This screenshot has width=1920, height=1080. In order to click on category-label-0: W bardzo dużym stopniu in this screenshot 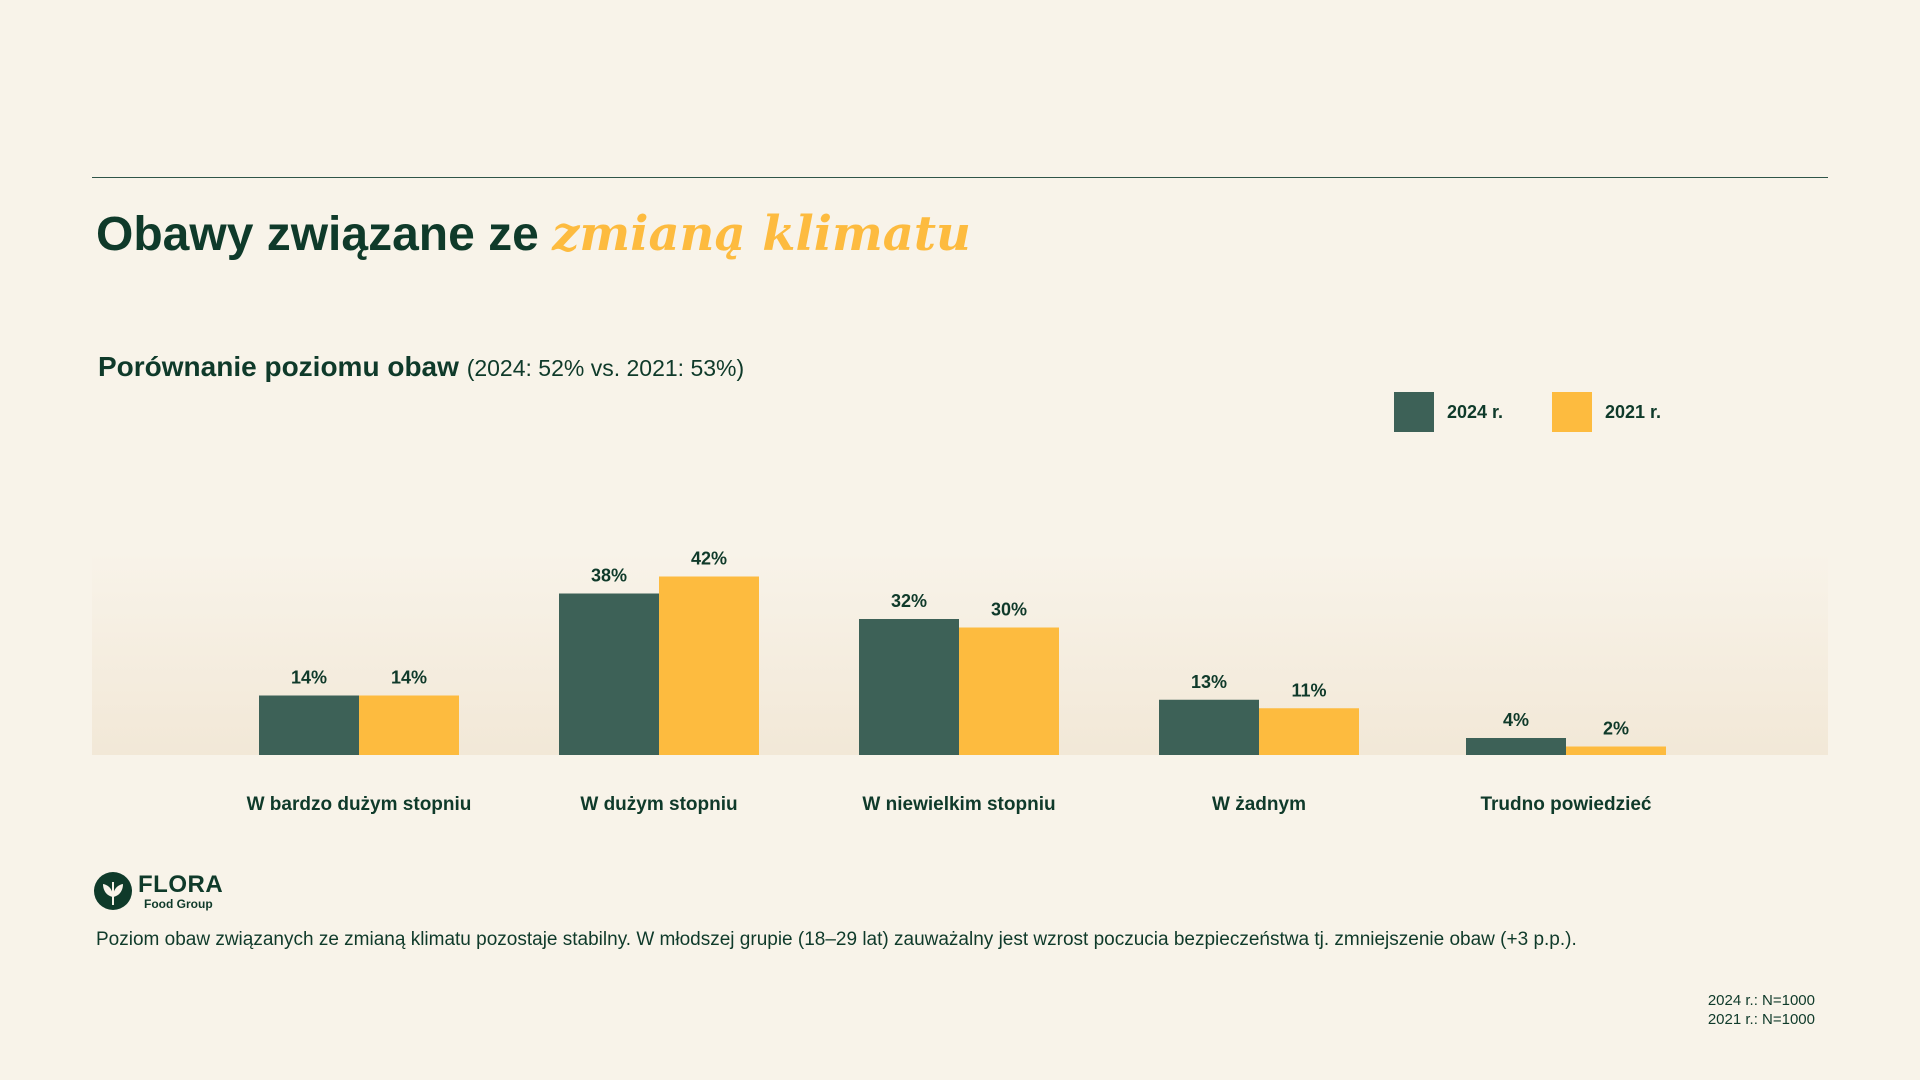, I will do `click(359, 804)`.